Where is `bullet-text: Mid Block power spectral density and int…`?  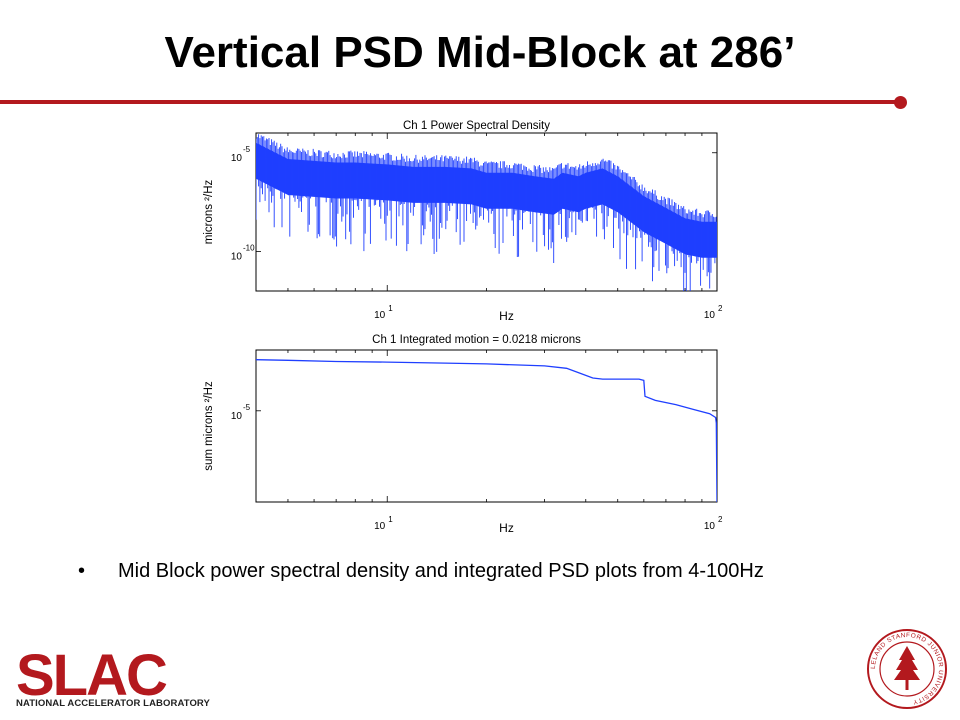
bullet-text: Mid Block power spectral density and int… is located at coordinates (441, 571).